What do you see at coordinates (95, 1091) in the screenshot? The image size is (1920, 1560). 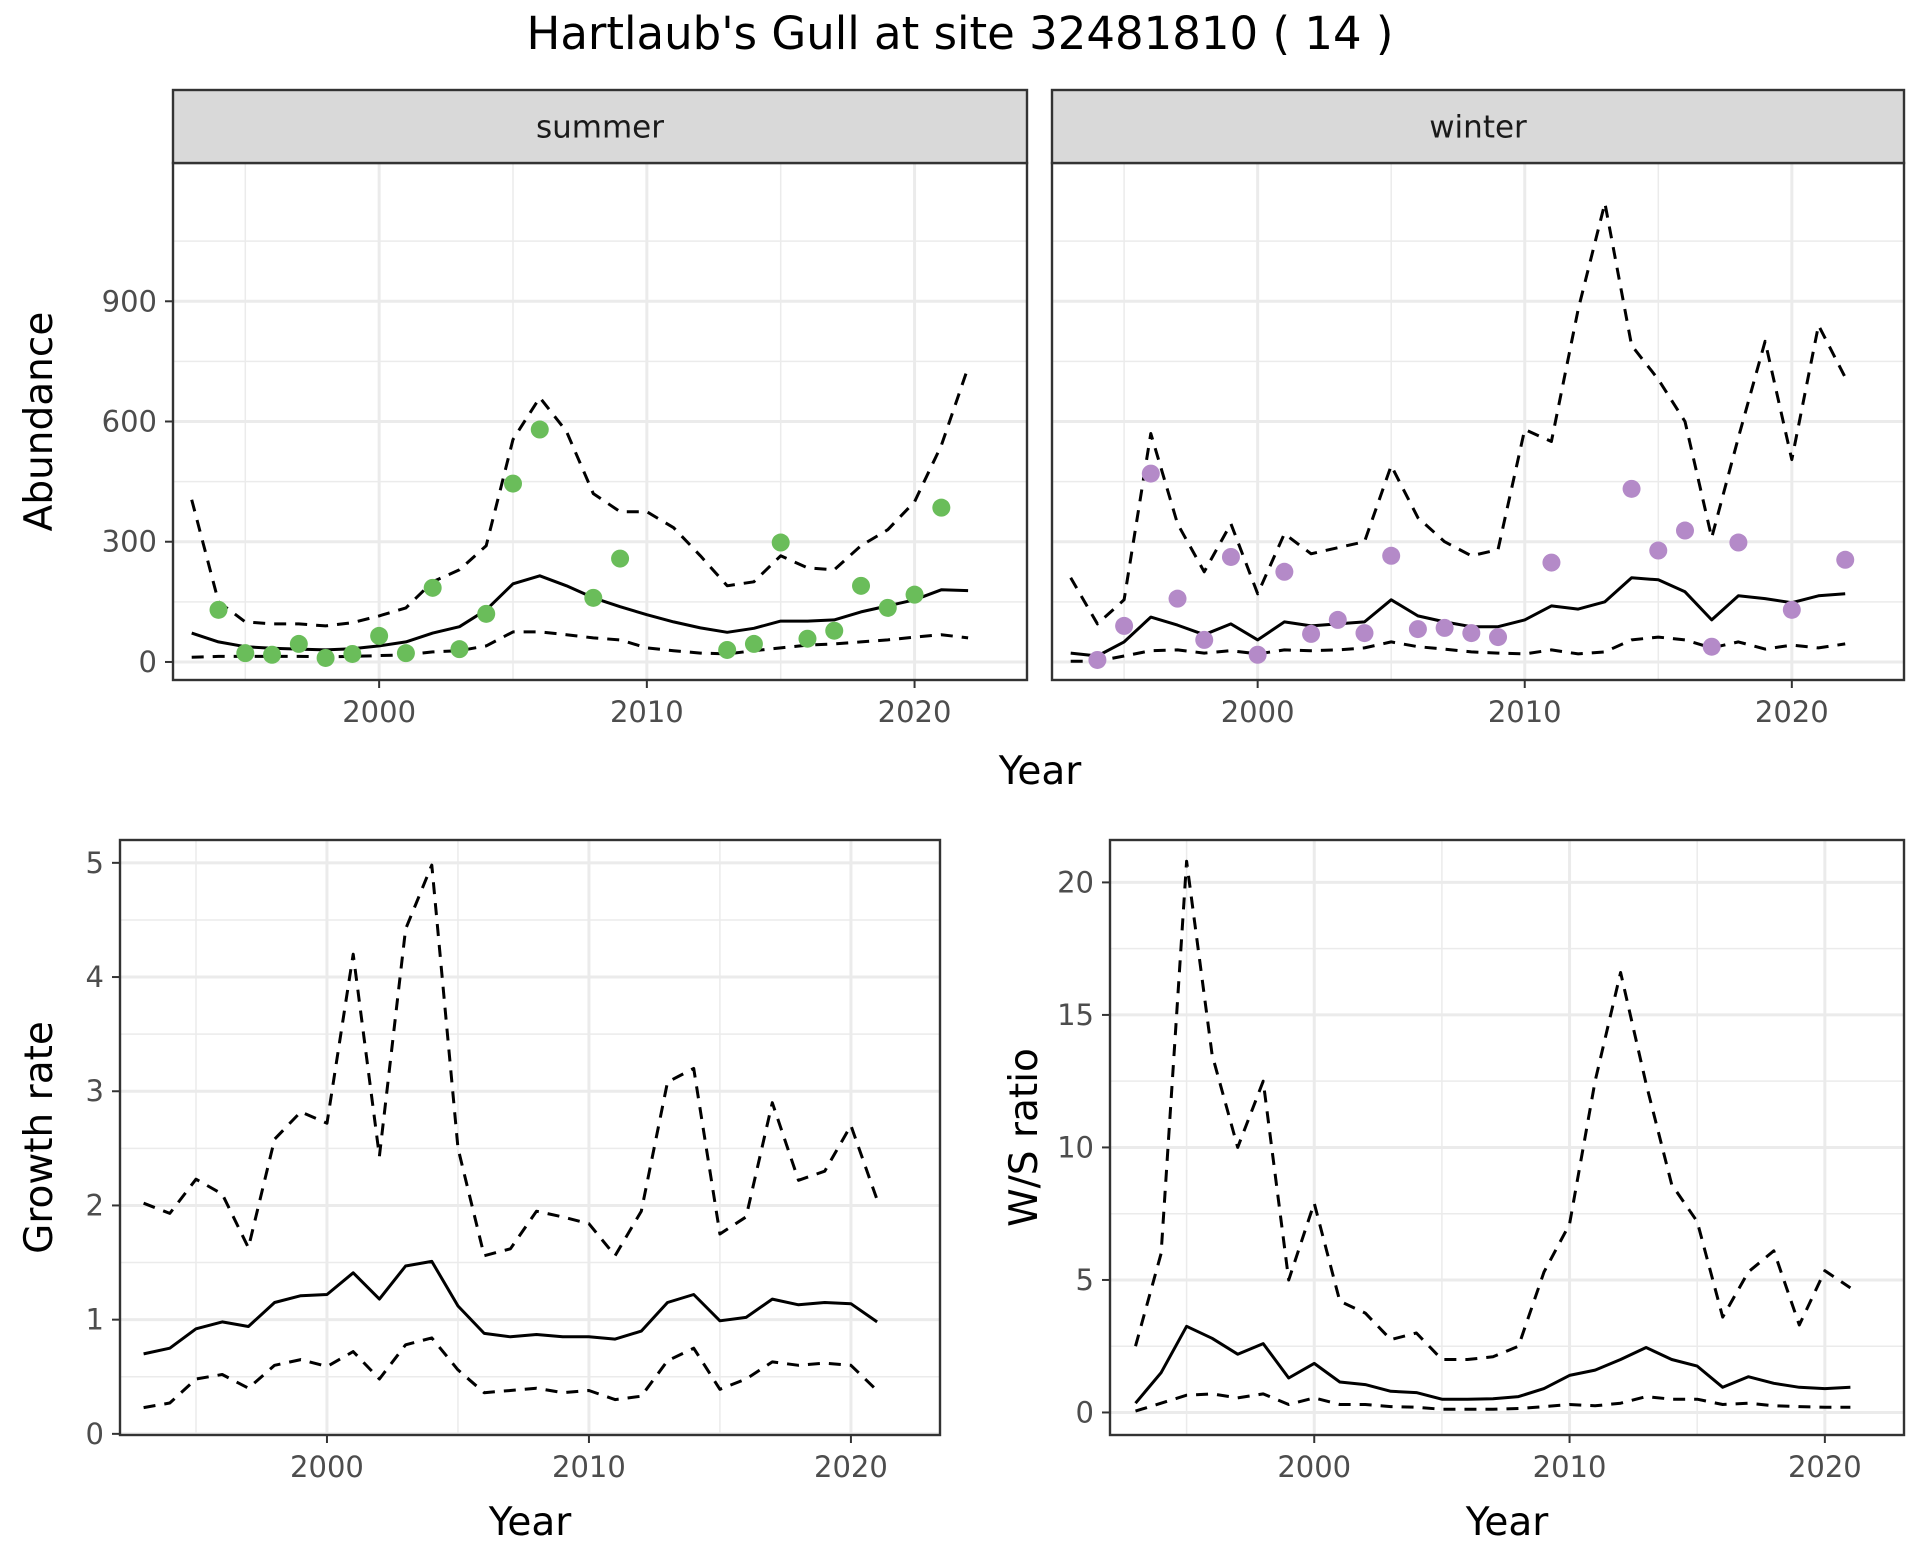 I see `y-tick-label: 3` at bounding box center [95, 1091].